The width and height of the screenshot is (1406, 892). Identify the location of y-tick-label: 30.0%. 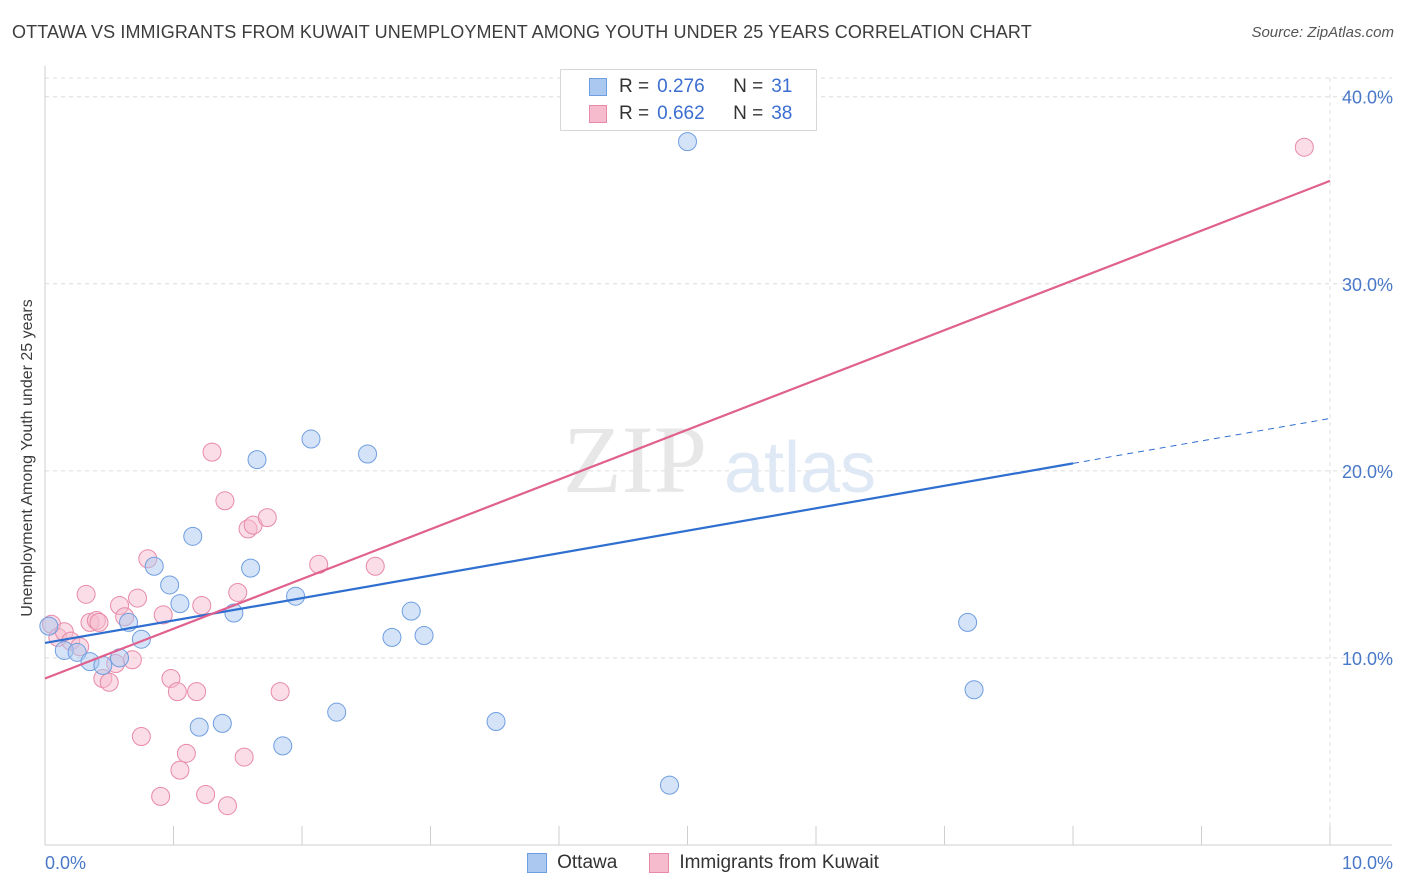
(1367, 285).